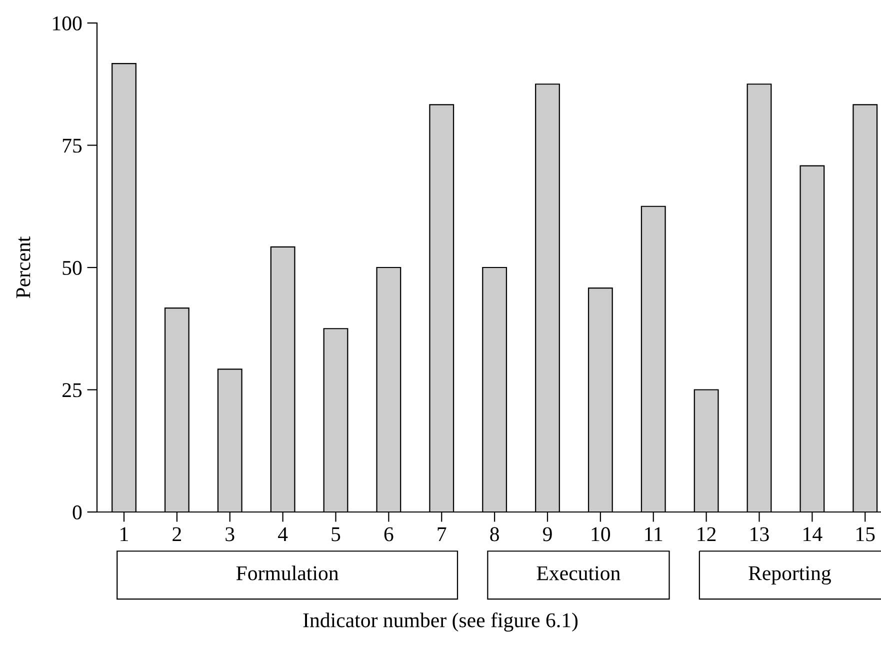  I want to click on x-tick-label: 8, so click(494, 534).